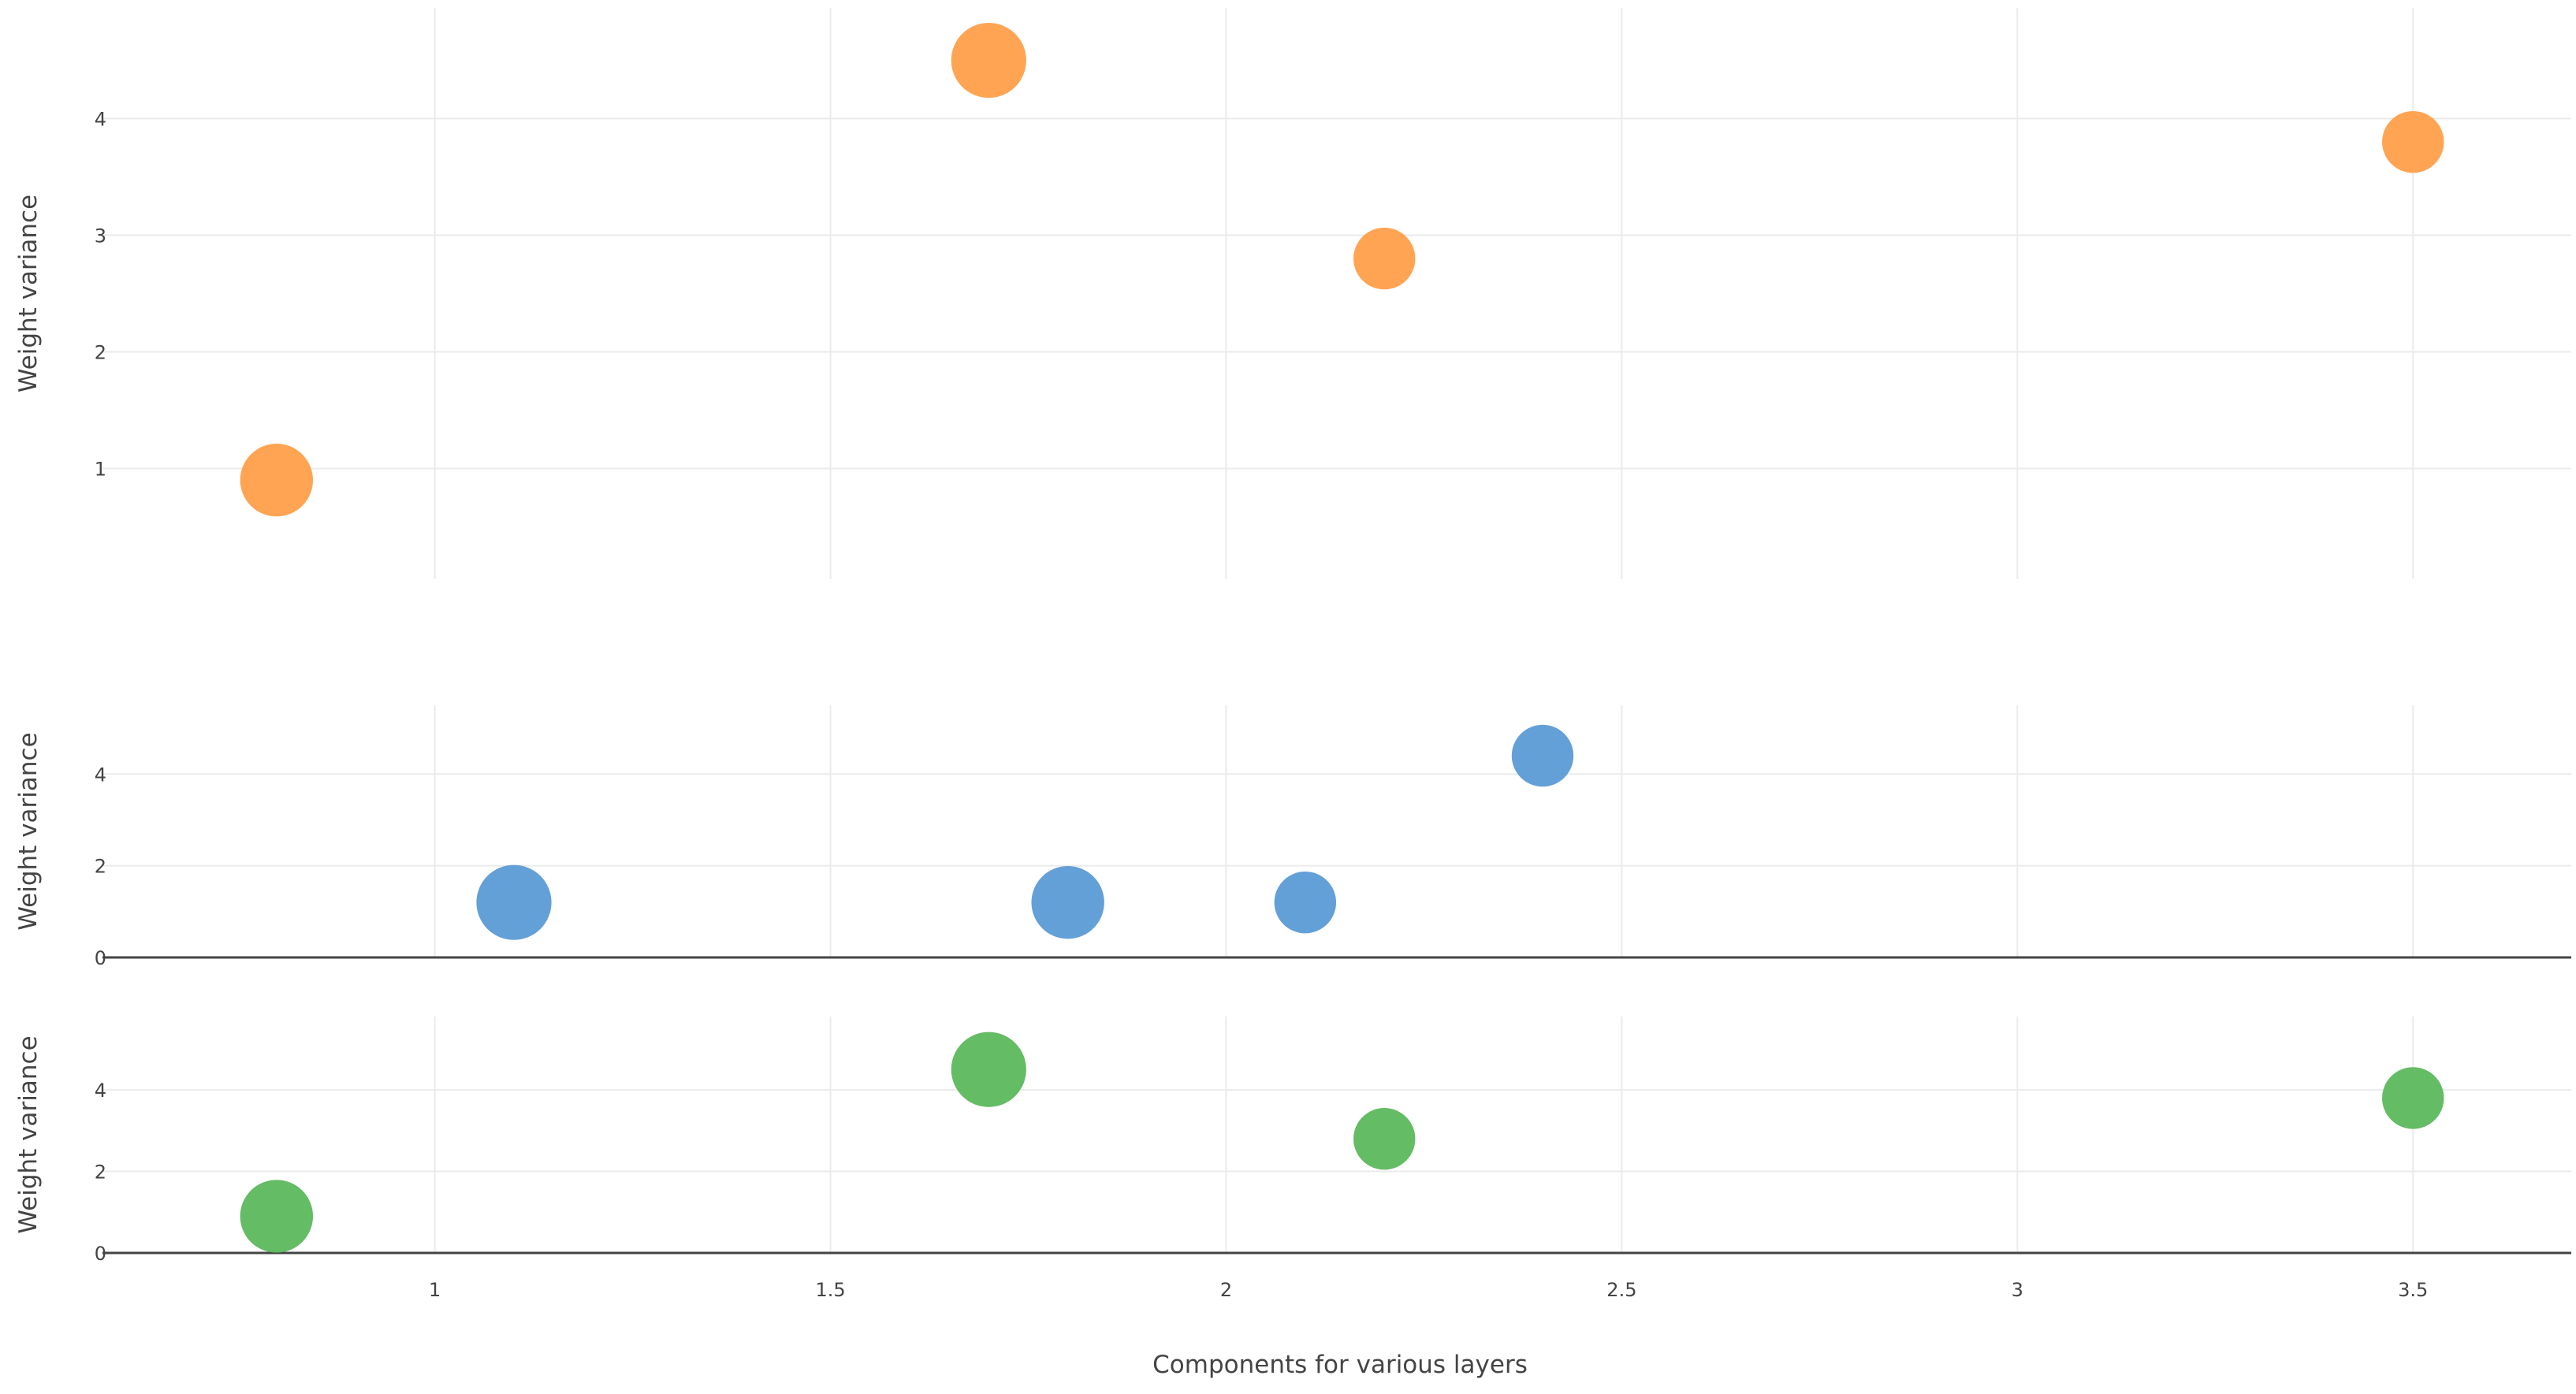 Image resolution: width=2576 pixels, height=1394 pixels. Describe the element at coordinates (1226, 1290) in the screenshot. I see `x-tick-label: 2` at that location.